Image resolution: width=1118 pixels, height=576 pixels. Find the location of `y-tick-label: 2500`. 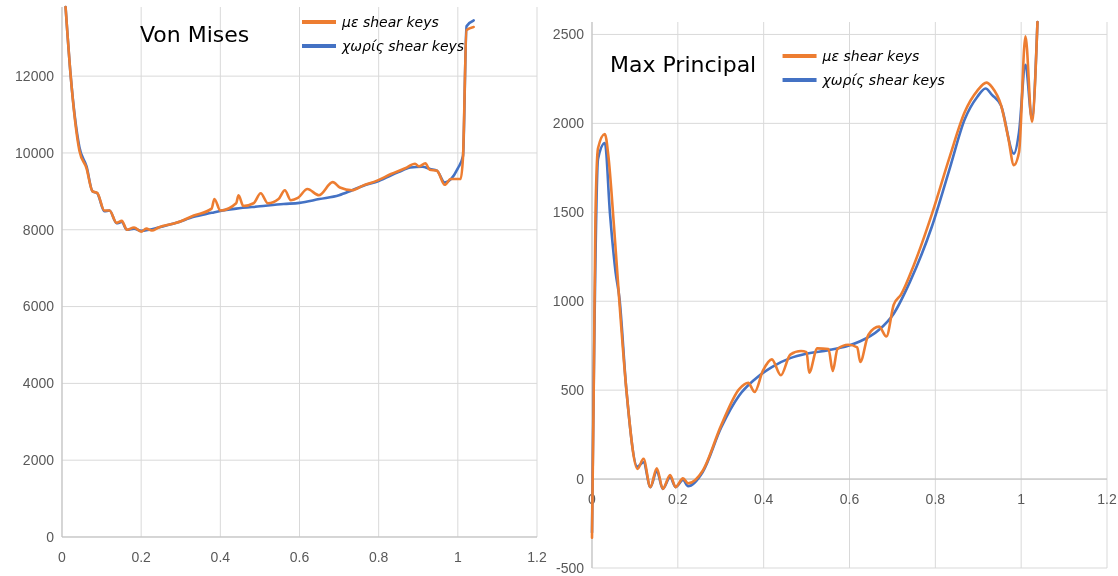

y-tick-label: 2500 is located at coordinates (568, 34).